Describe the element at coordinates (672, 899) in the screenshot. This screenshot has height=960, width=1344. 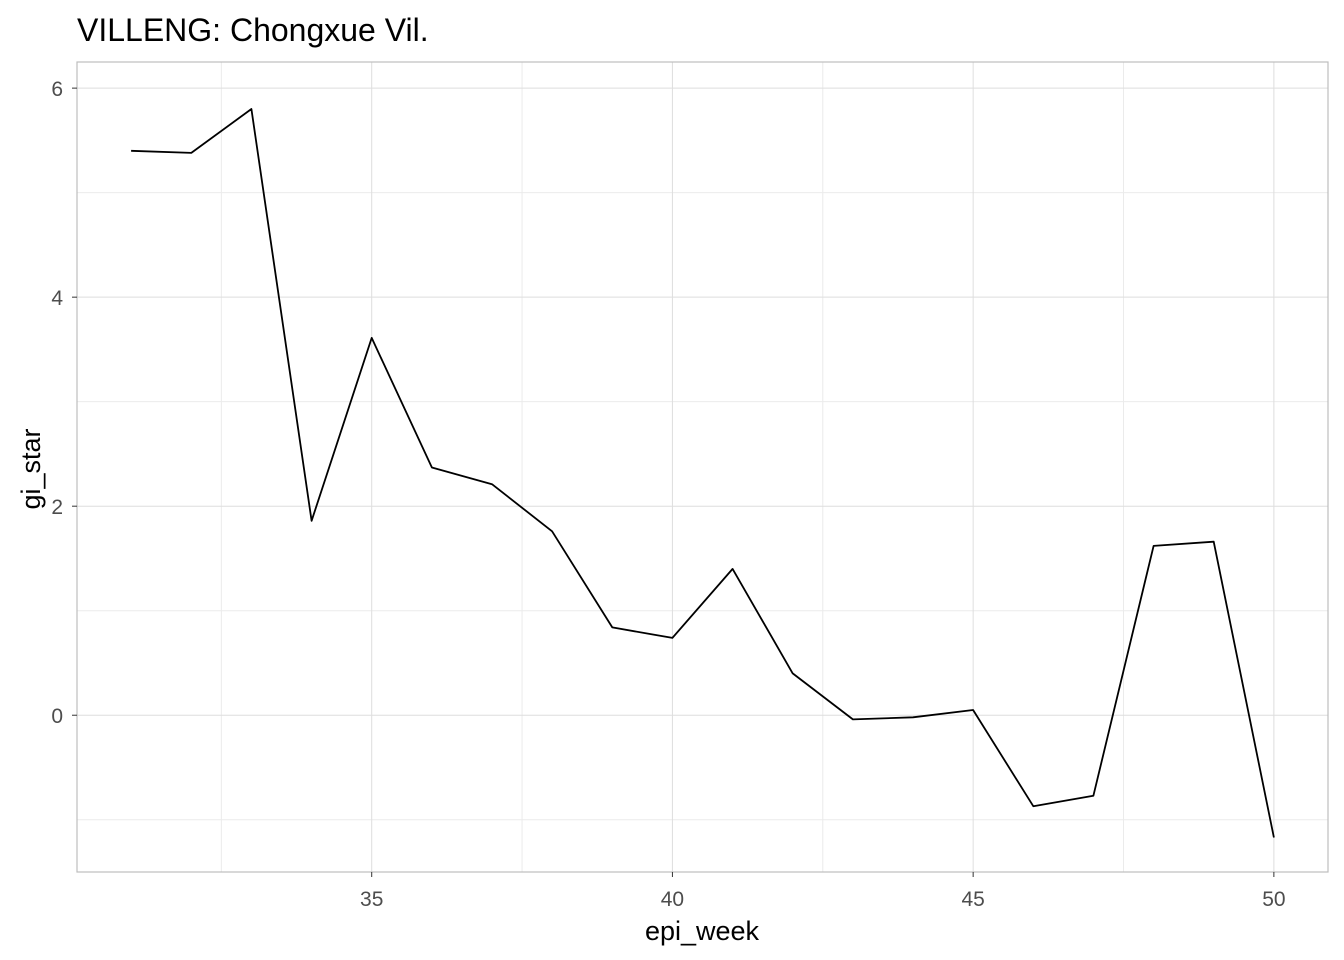
I see `x-tick-label: 40` at that location.